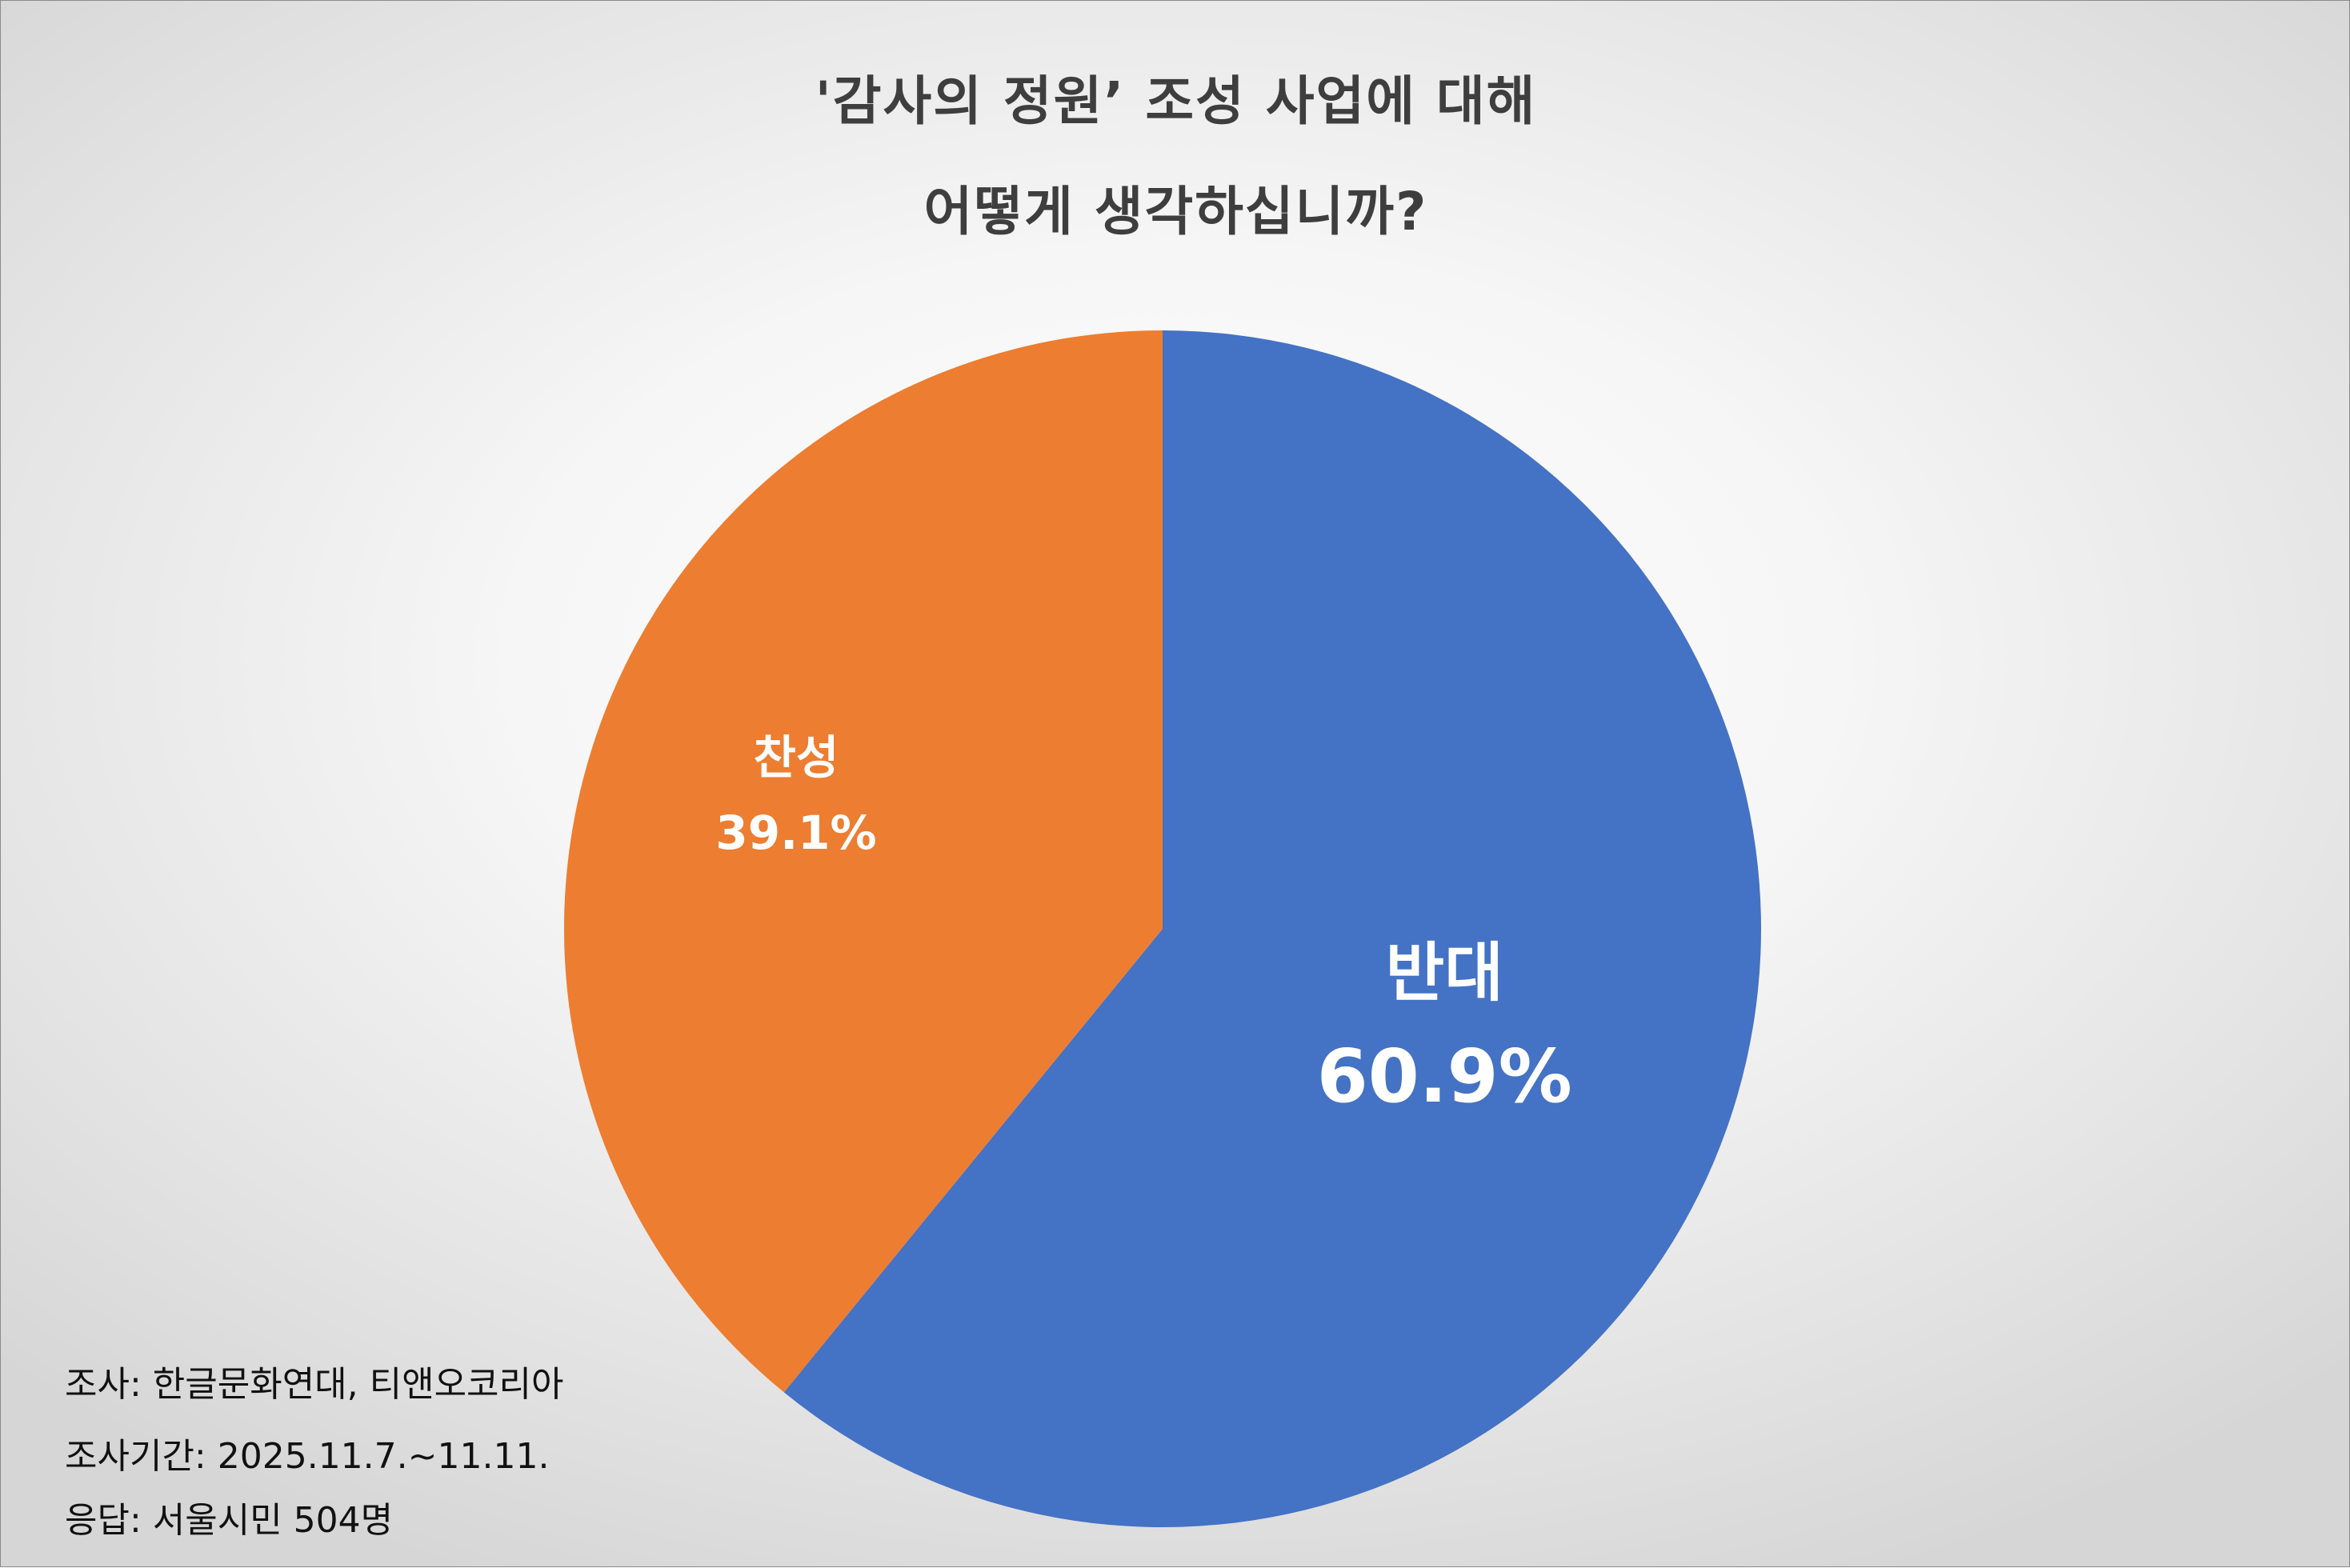 This screenshot has height=1568, width=2350. What do you see at coordinates (795, 833) in the screenshot?
I see `slice-value-support: 39.1%` at bounding box center [795, 833].